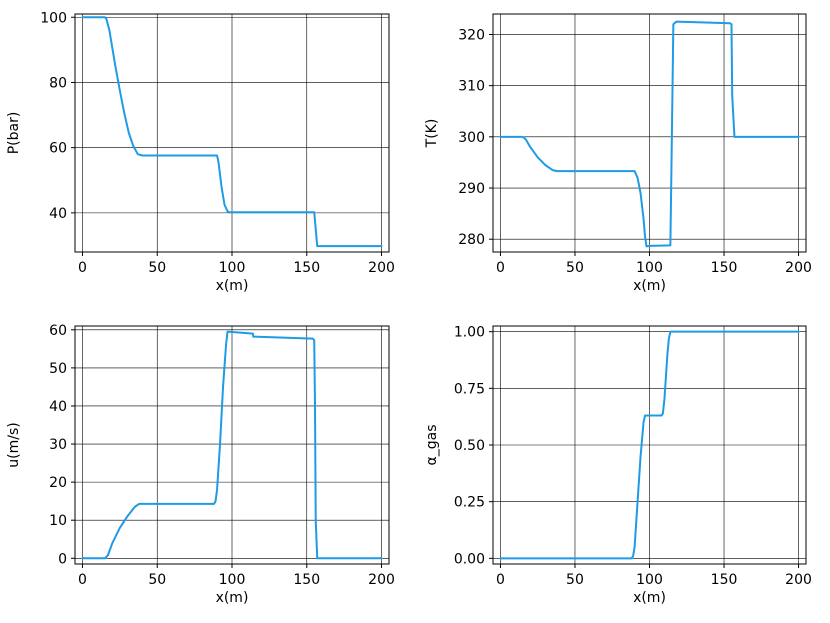  What do you see at coordinates (649, 598) in the screenshot?
I see `chart3-x-axis-label: x(m)` at bounding box center [649, 598].